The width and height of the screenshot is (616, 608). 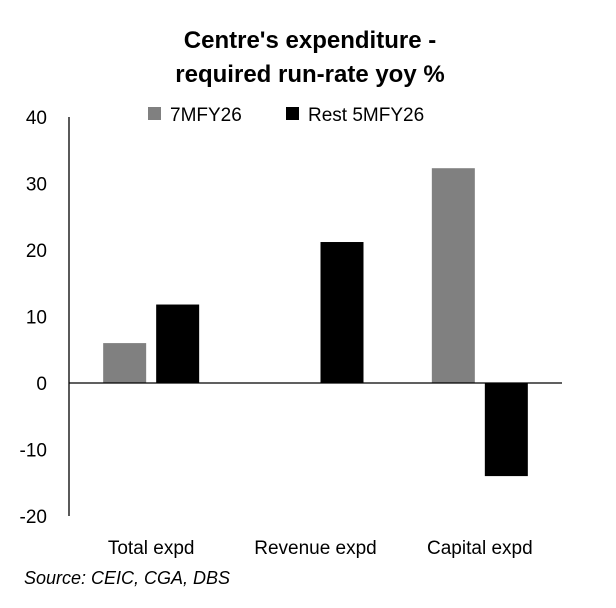 I want to click on y-axis: -20 -10 0 10 20 30 40, so click(x=45, y=318).